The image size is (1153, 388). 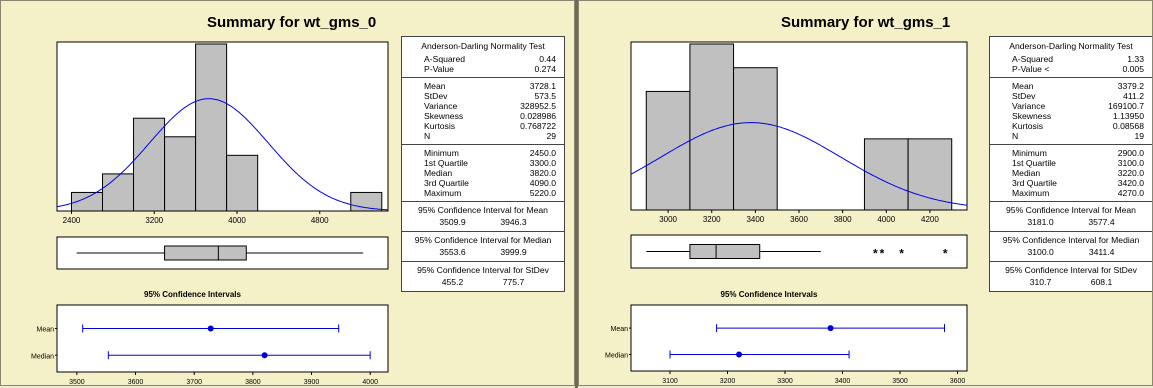 I want to click on stats-value: 1.33, so click(x=1135, y=59).